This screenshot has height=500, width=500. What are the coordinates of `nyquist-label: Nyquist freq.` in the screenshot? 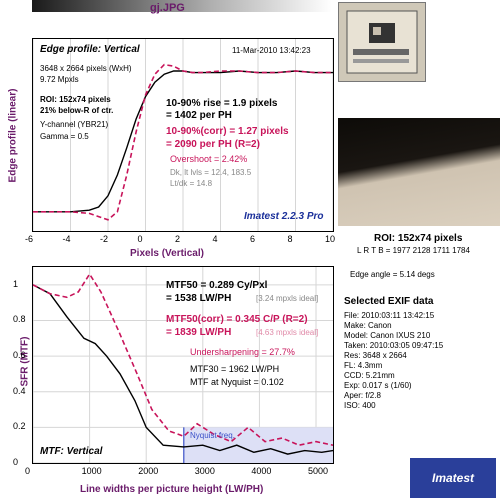 It's located at (212, 435).